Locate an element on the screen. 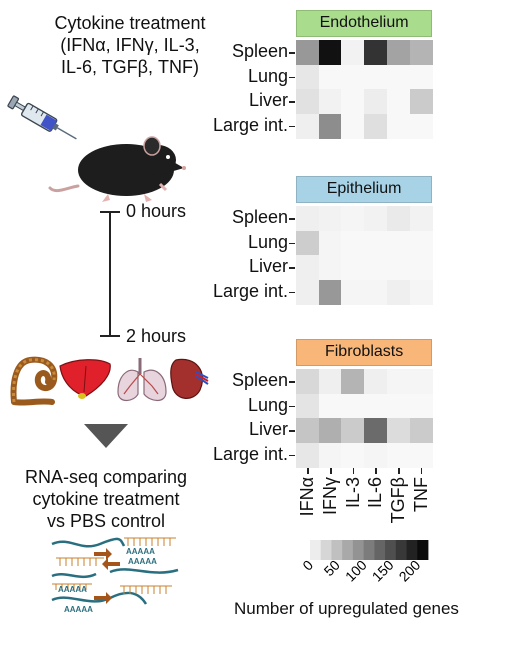  column-label: TGFβ is located at coordinates (398, 500).